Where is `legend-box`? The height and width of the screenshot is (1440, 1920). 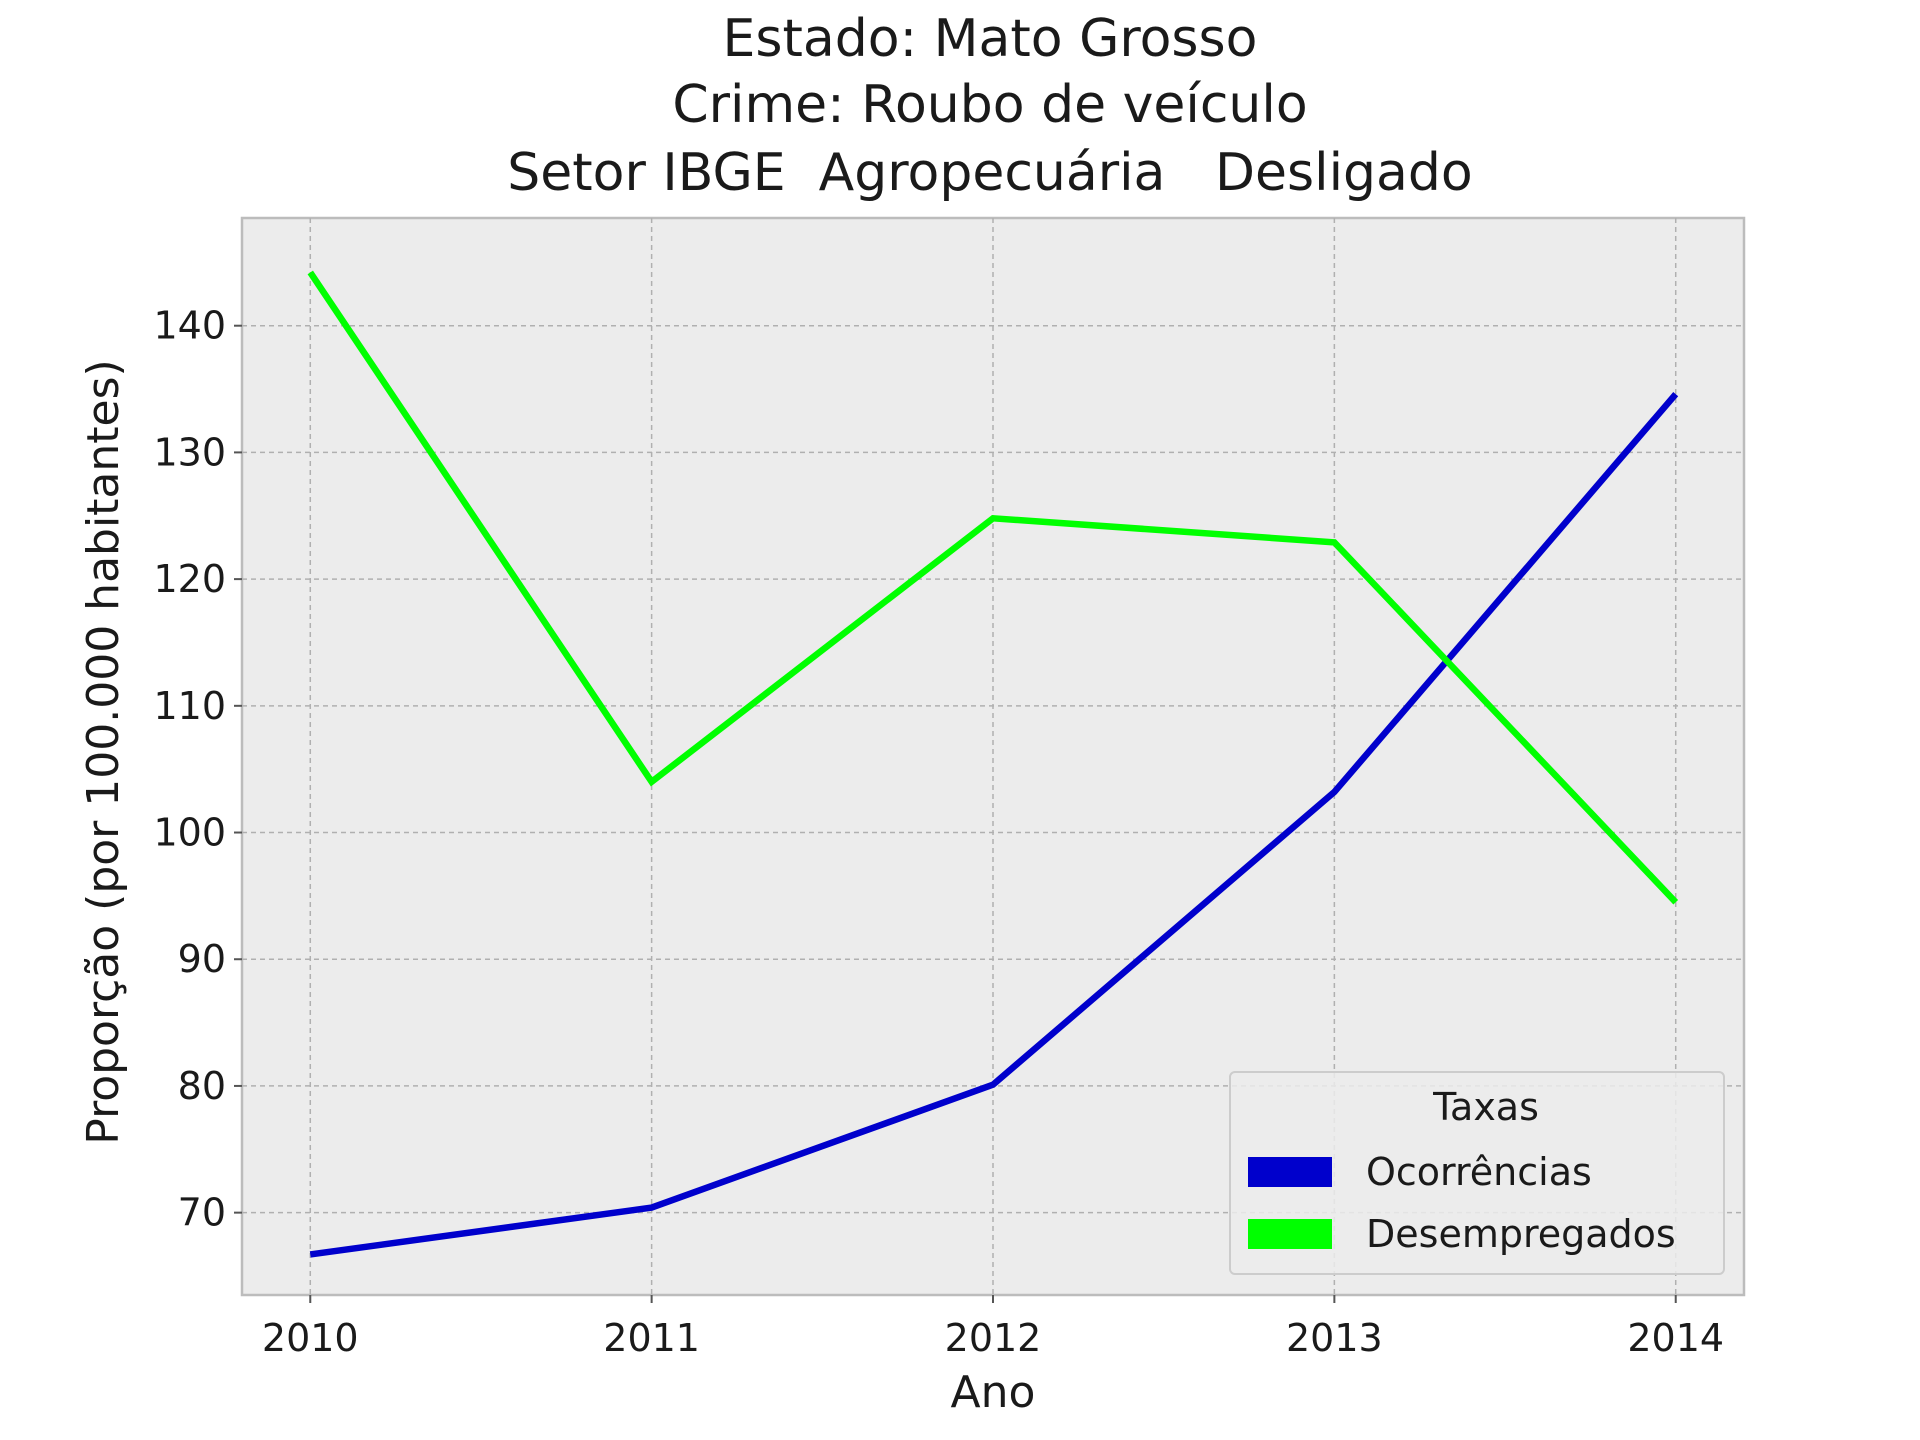 legend-box is located at coordinates (1477, 1173).